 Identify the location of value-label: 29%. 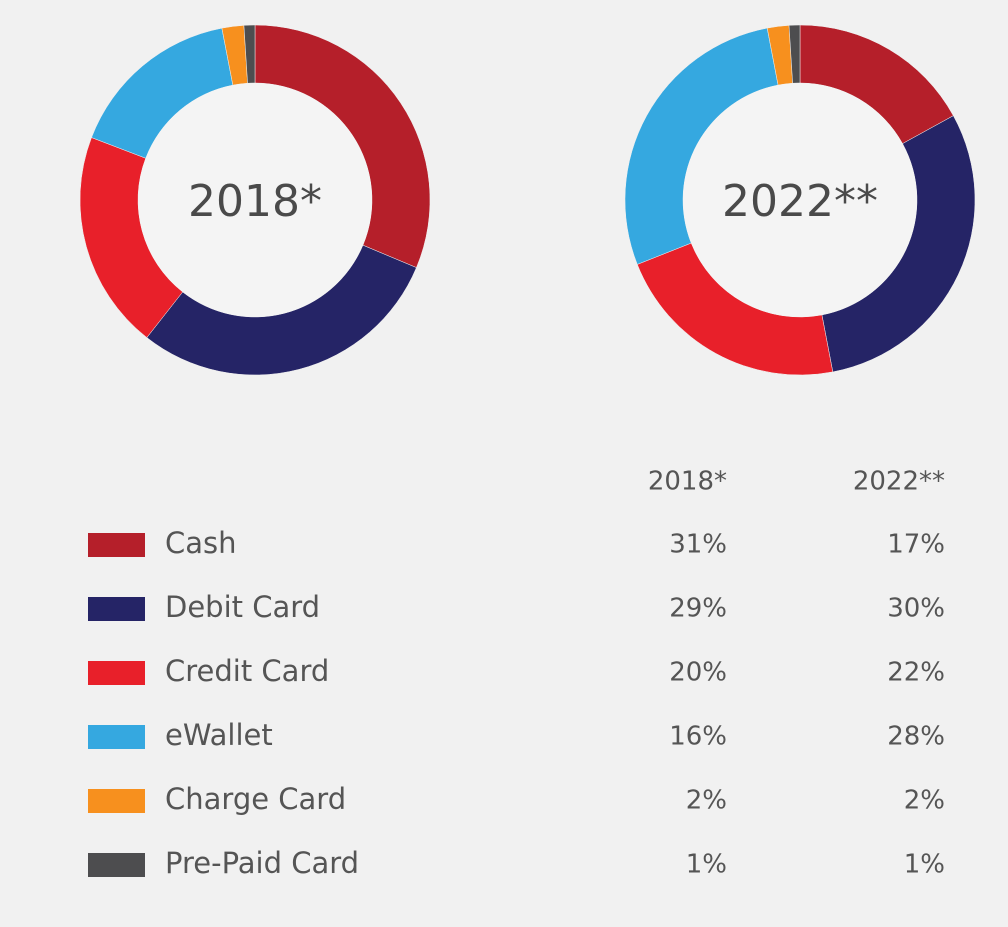
(698, 609).